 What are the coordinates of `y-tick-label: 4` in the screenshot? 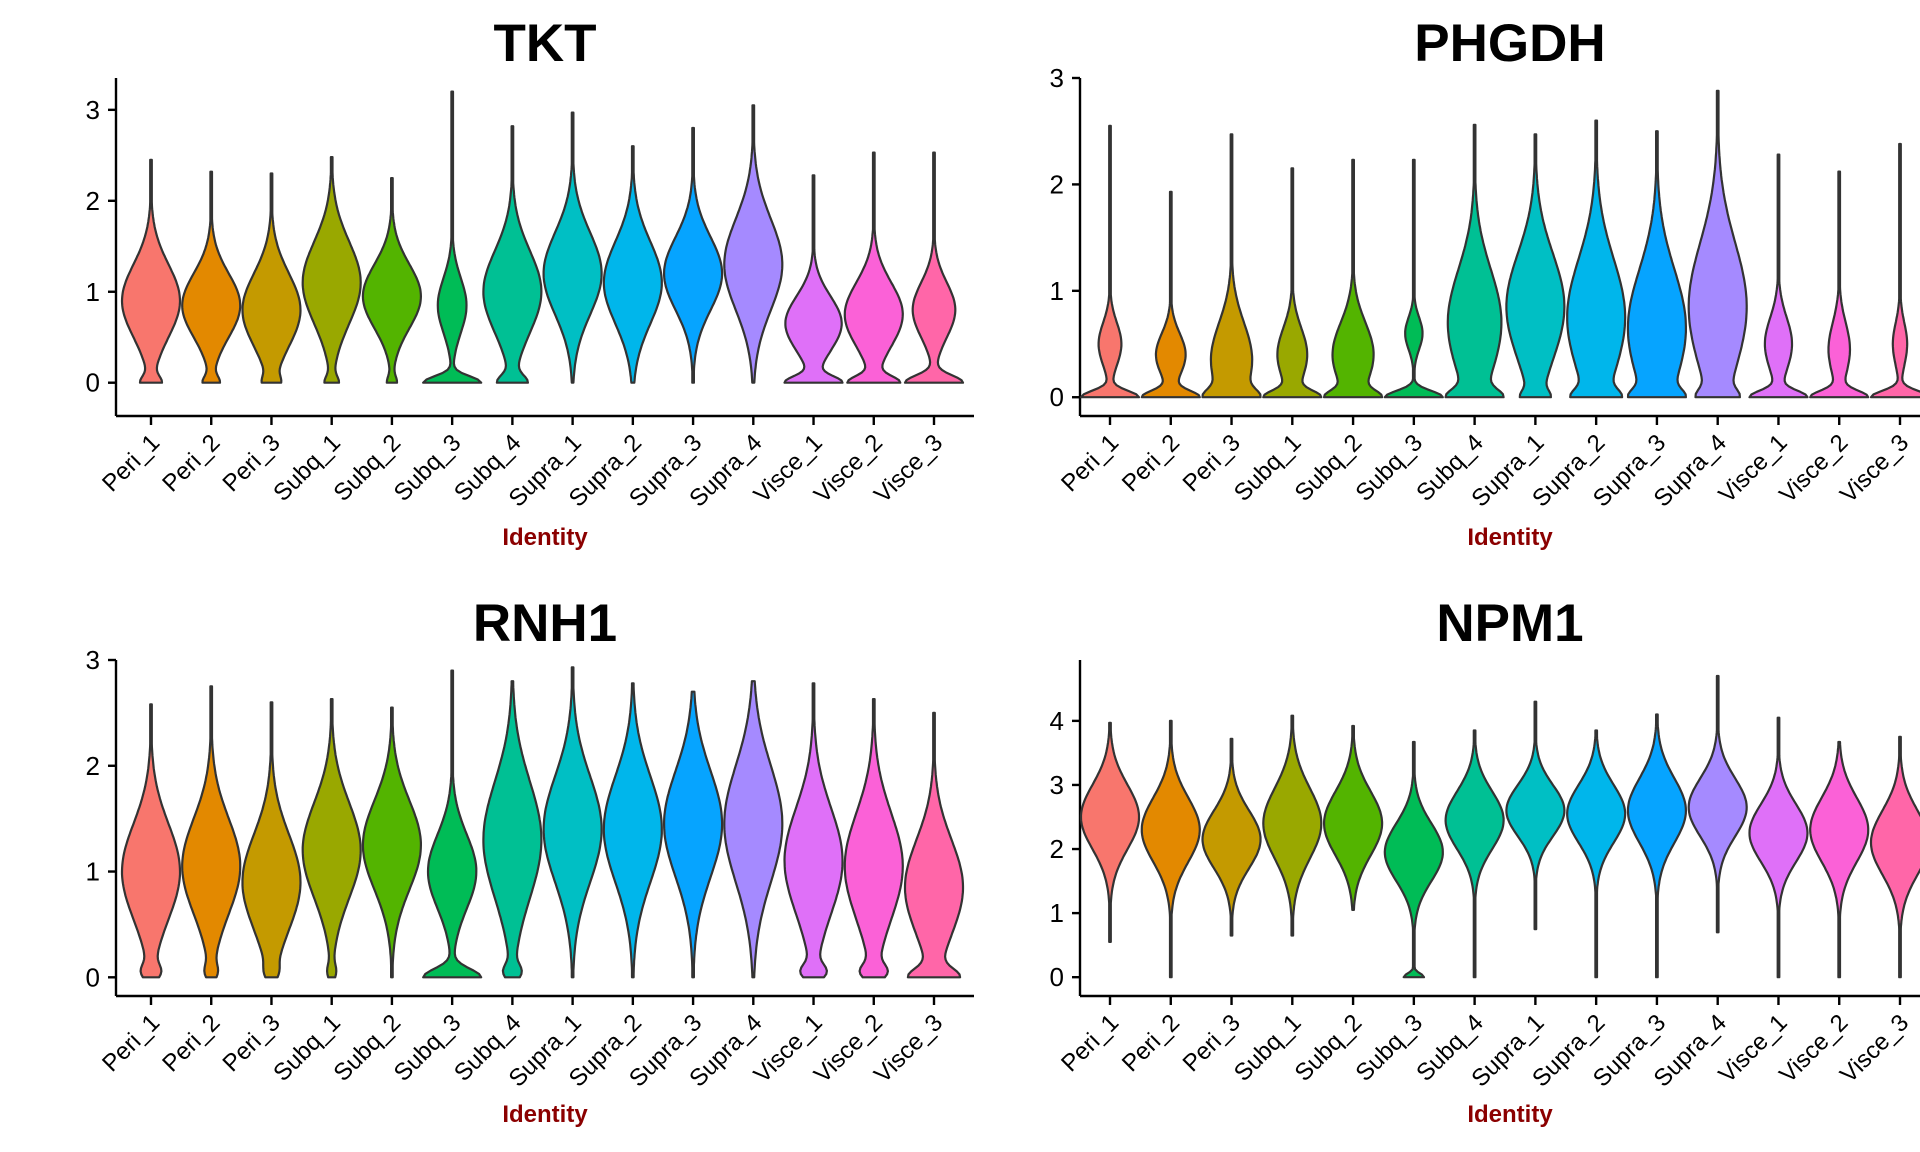 It's located at (1057, 721).